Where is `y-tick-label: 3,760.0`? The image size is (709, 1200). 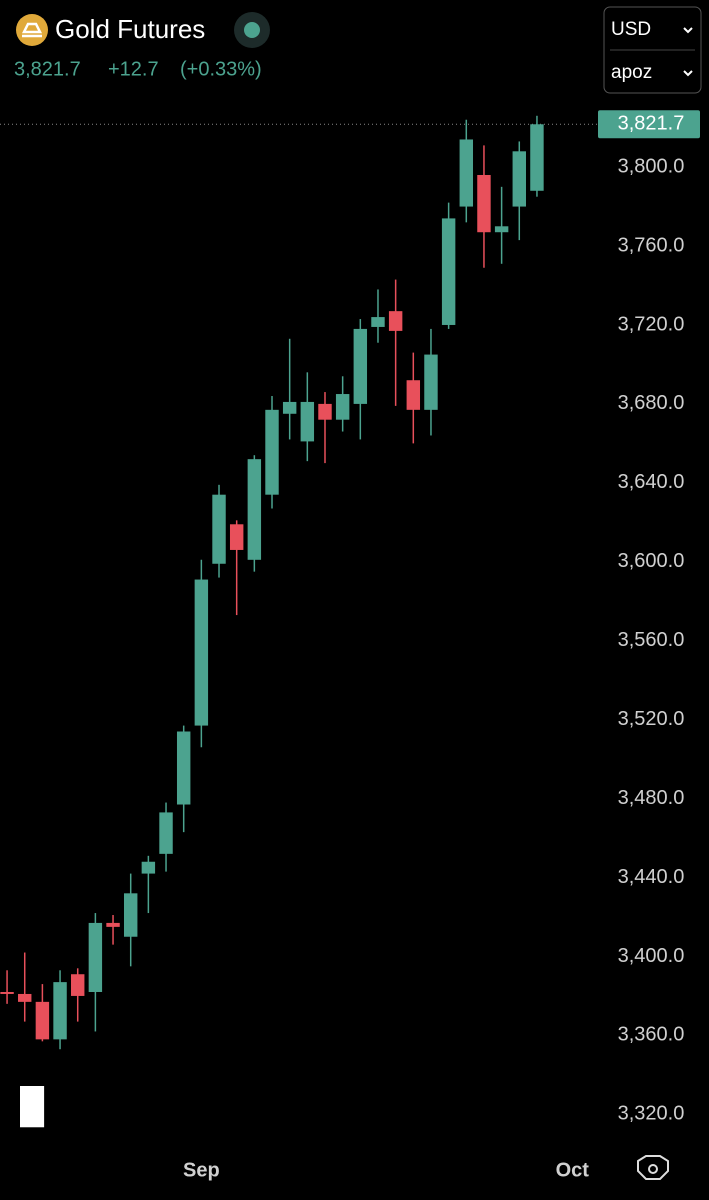 y-tick-label: 3,760.0 is located at coordinates (651, 245).